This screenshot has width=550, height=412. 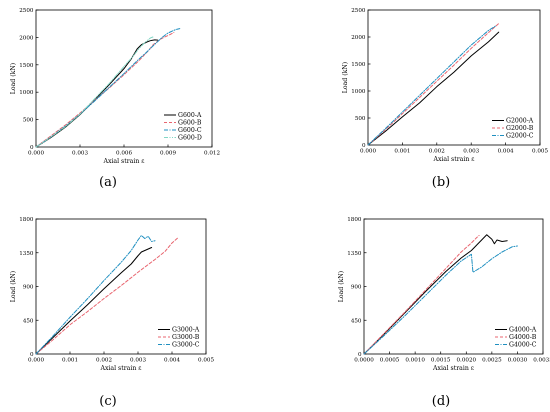 I want to click on legend-label: G600-A, so click(x=190, y=115).